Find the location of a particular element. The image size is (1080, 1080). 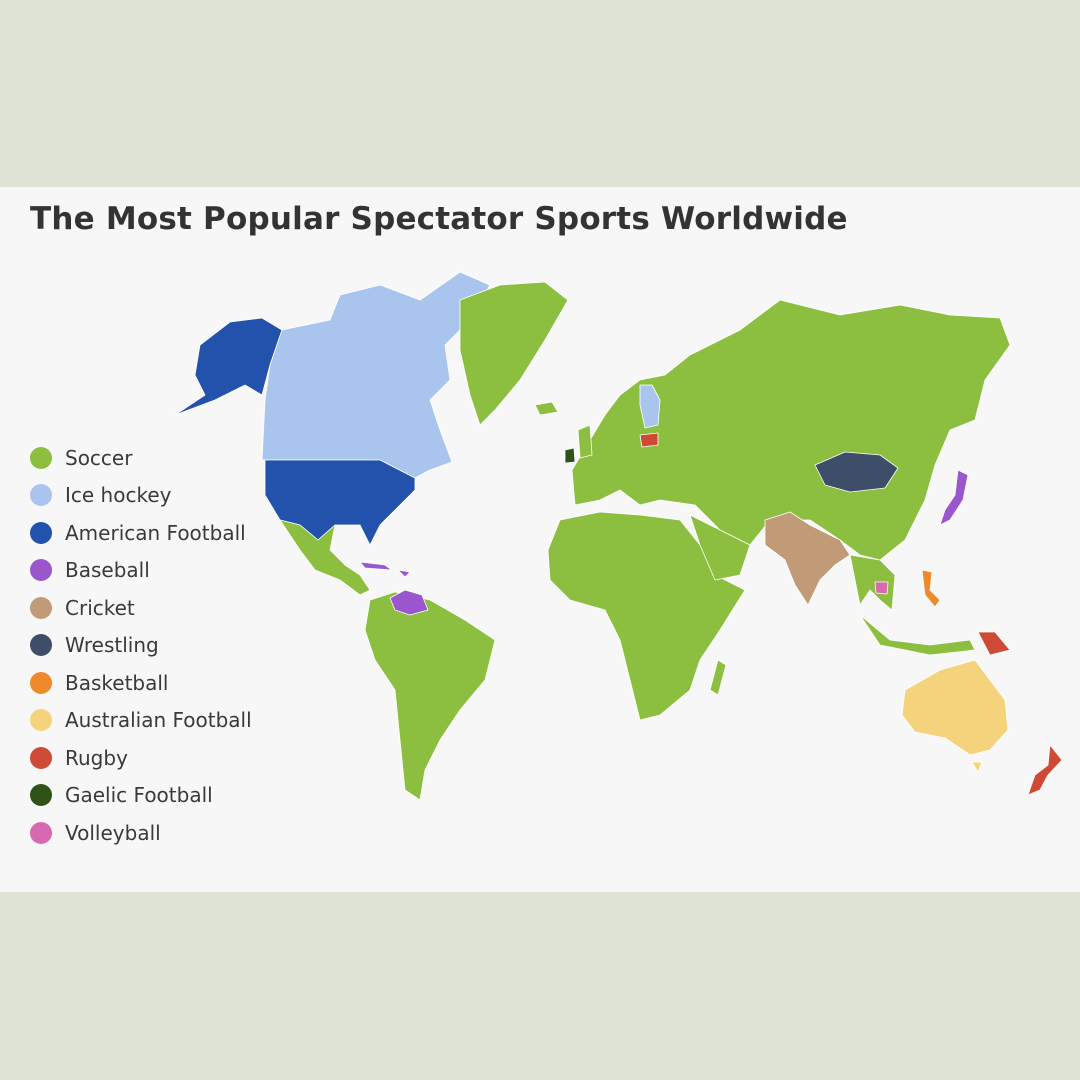

legend-item-wrestling: Wrestling is located at coordinates (141, 646).